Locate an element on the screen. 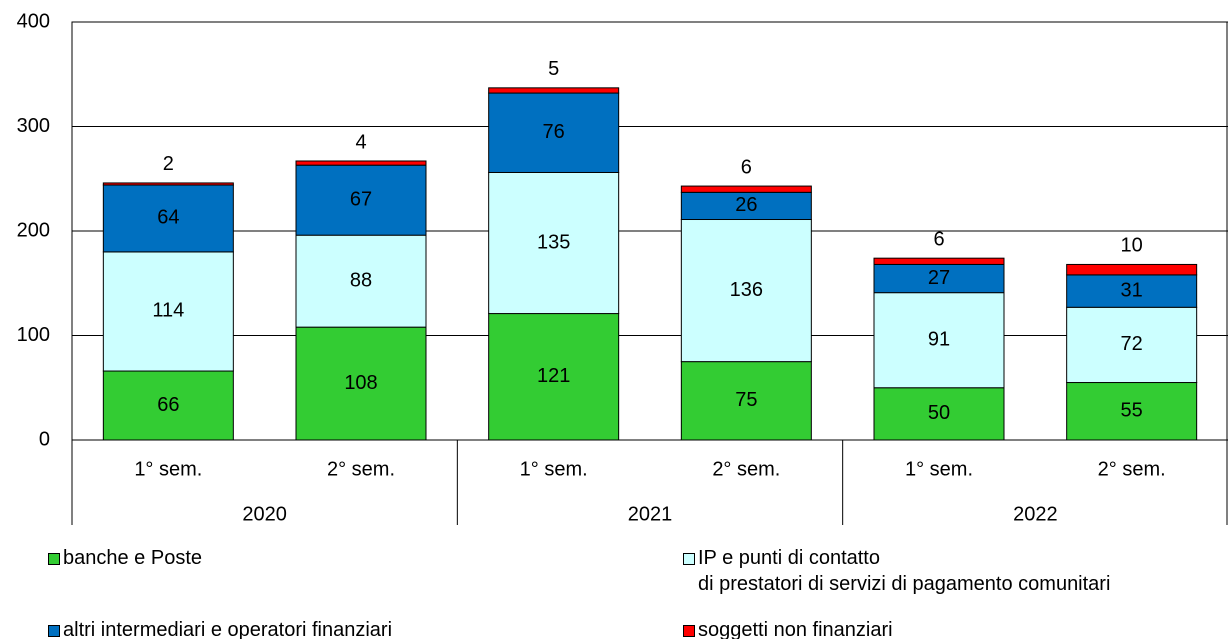  data-label: 136 is located at coordinates (746, 290).